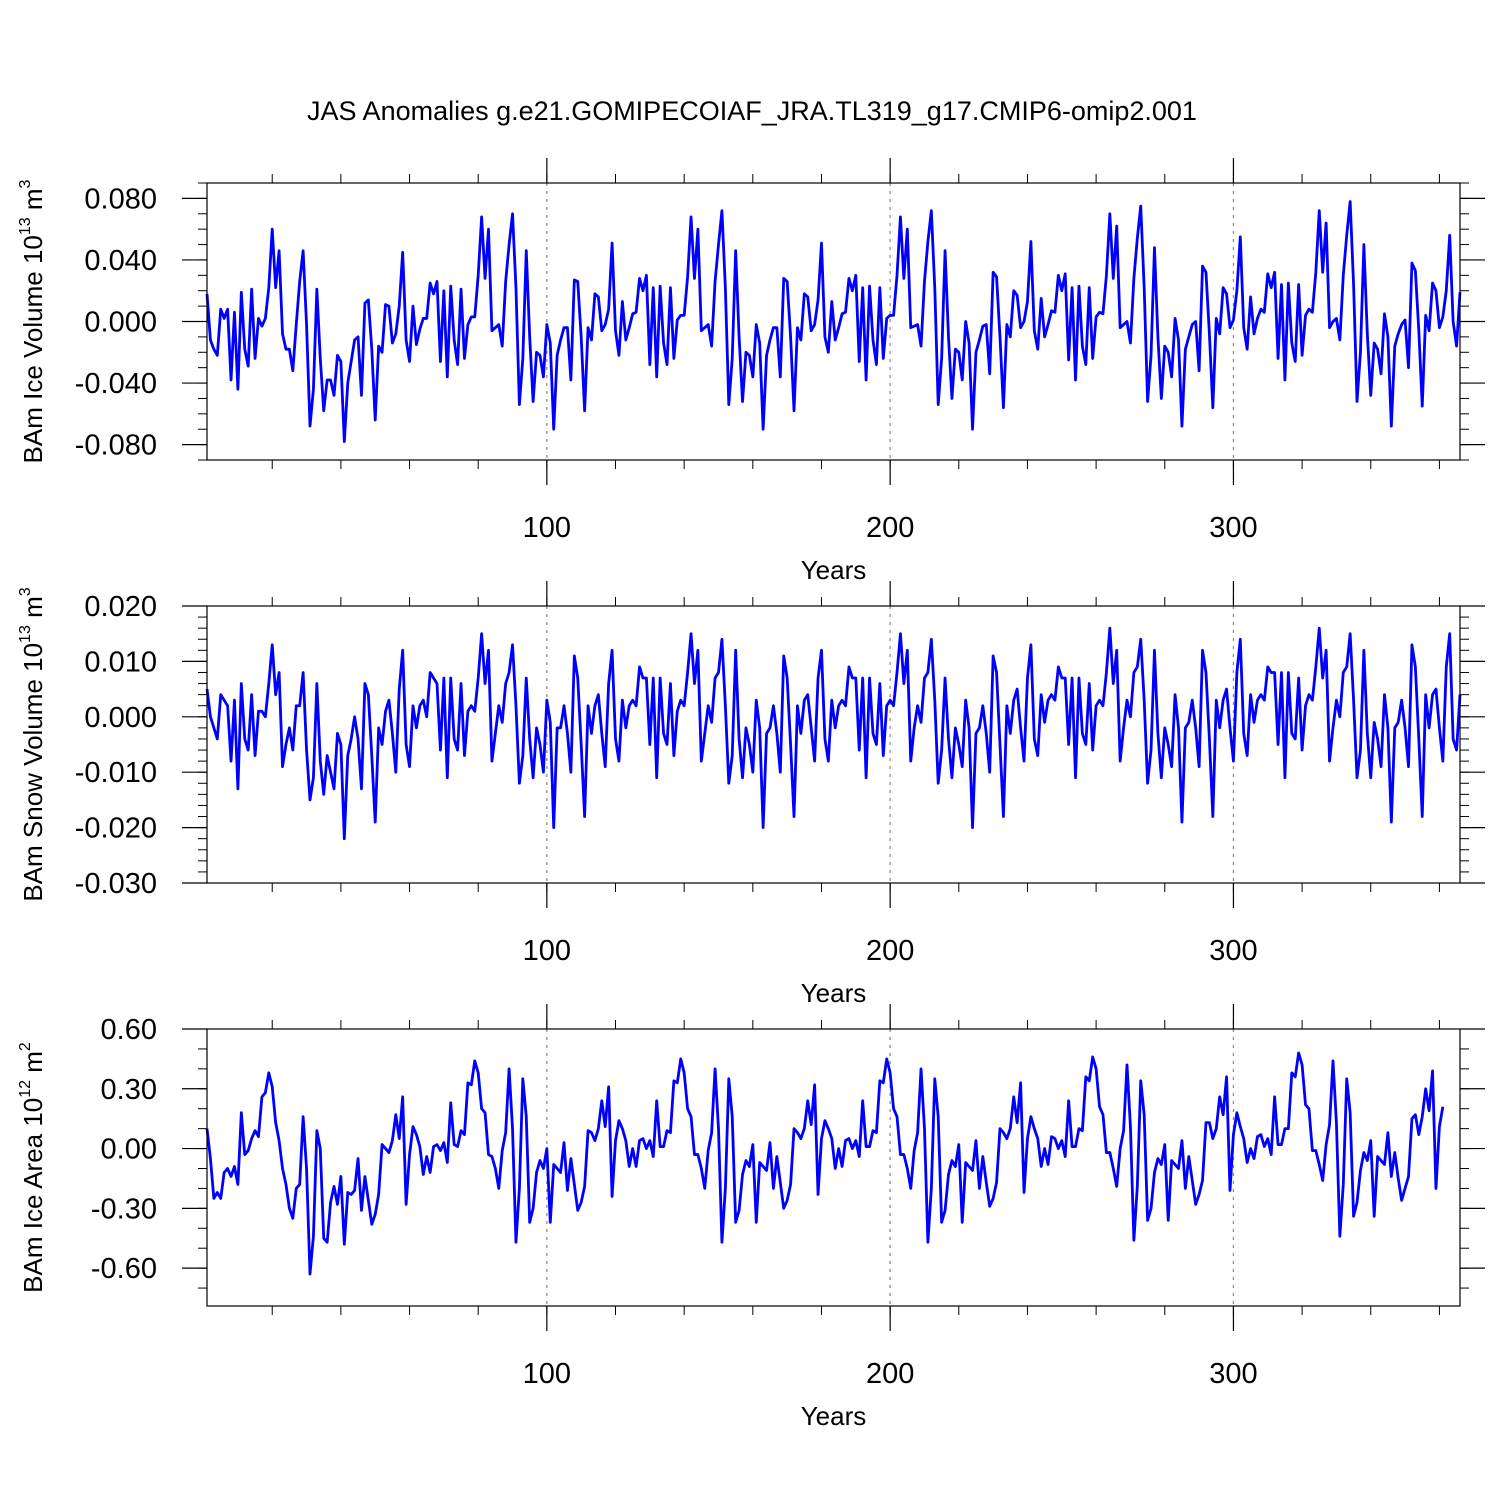  Describe the element at coordinates (834, 1416) in the screenshot. I see `panel-ice-area-x-axis-label: Years` at that location.